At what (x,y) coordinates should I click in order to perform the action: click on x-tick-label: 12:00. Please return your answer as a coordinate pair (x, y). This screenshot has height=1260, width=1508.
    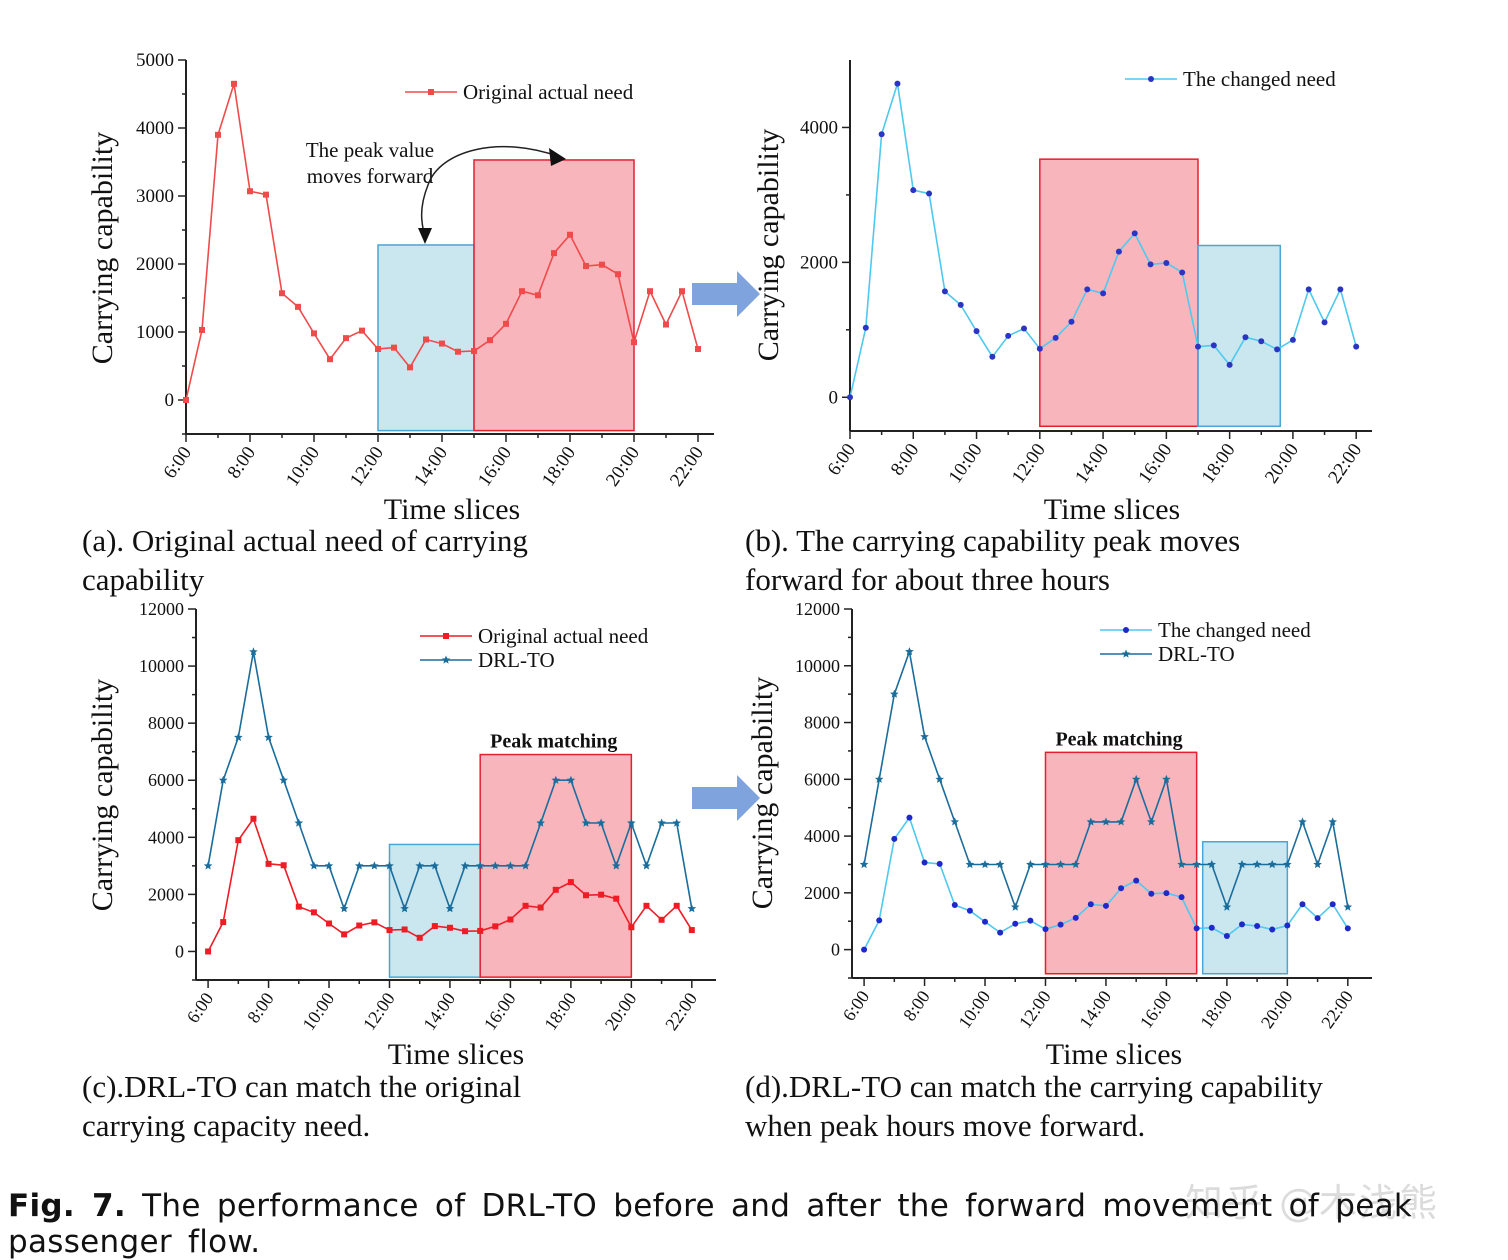
    Looking at the image, I should click on (1029, 463).